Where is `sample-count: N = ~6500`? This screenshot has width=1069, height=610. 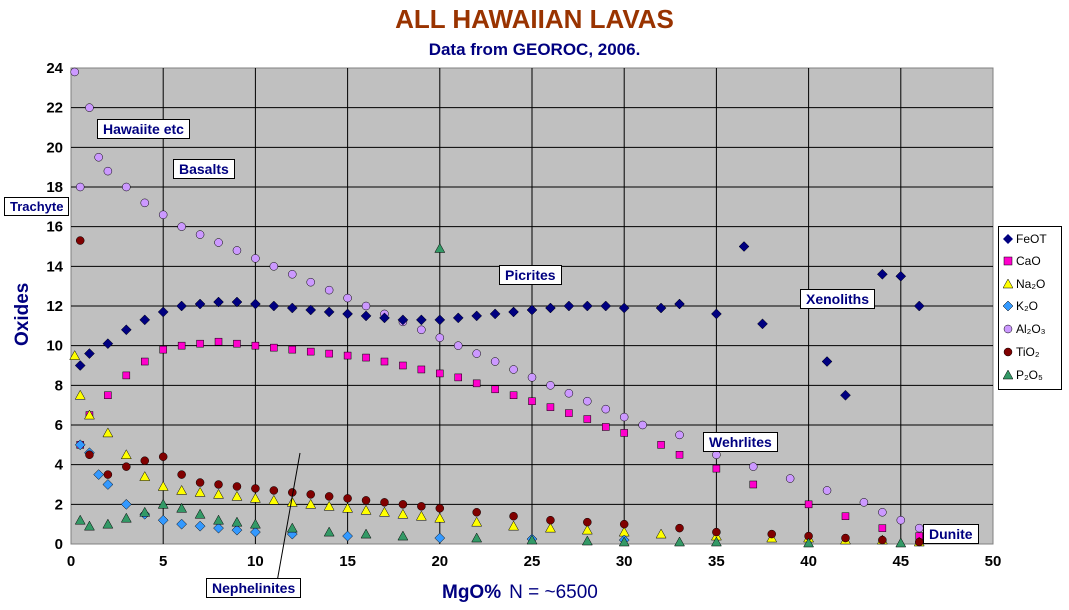
sample-count: N = ~6500 is located at coordinates (553, 592).